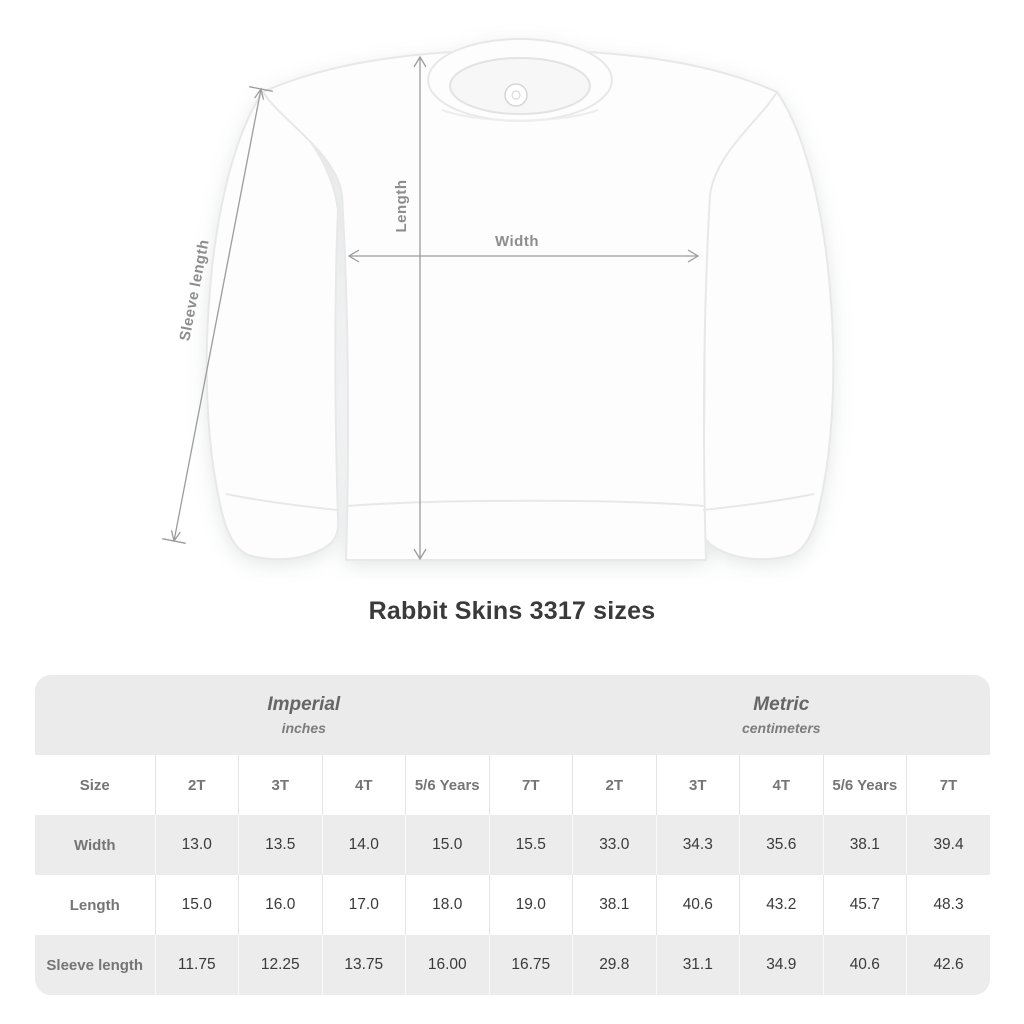 The height and width of the screenshot is (1024, 1024). I want to click on column-header-2t-imperial: 2T, so click(196, 785).